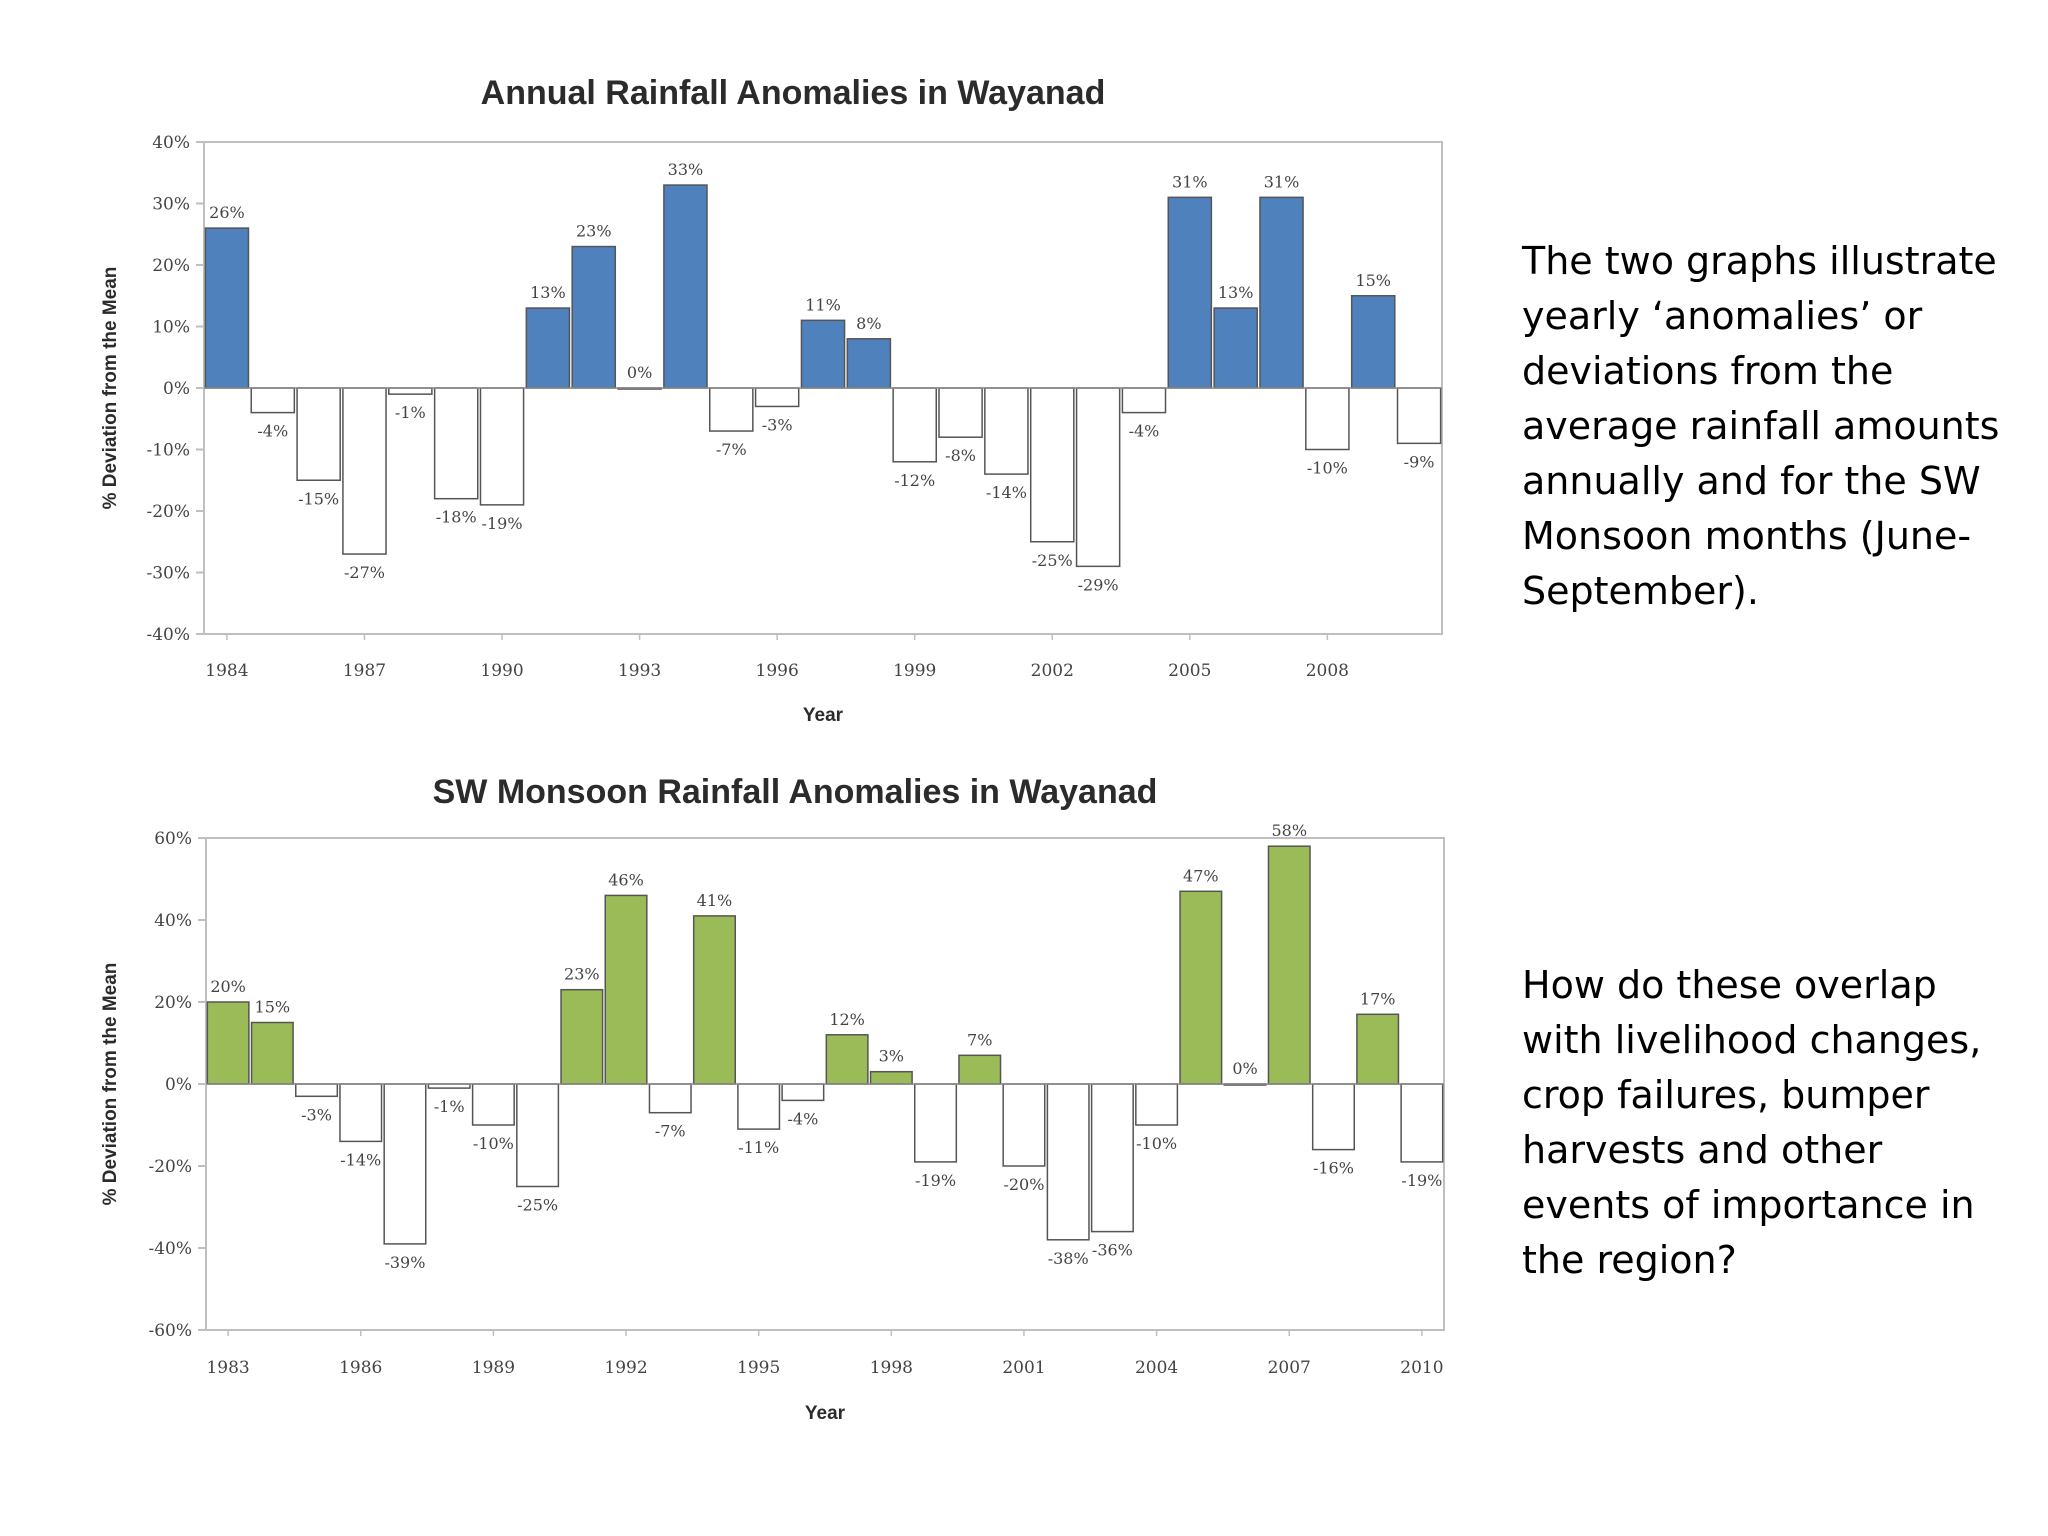 This screenshot has width=2048, height=1536. What do you see at coordinates (1289, 830) in the screenshot?
I see `data-label-2007: 58%` at bounding box center [1289, 830].